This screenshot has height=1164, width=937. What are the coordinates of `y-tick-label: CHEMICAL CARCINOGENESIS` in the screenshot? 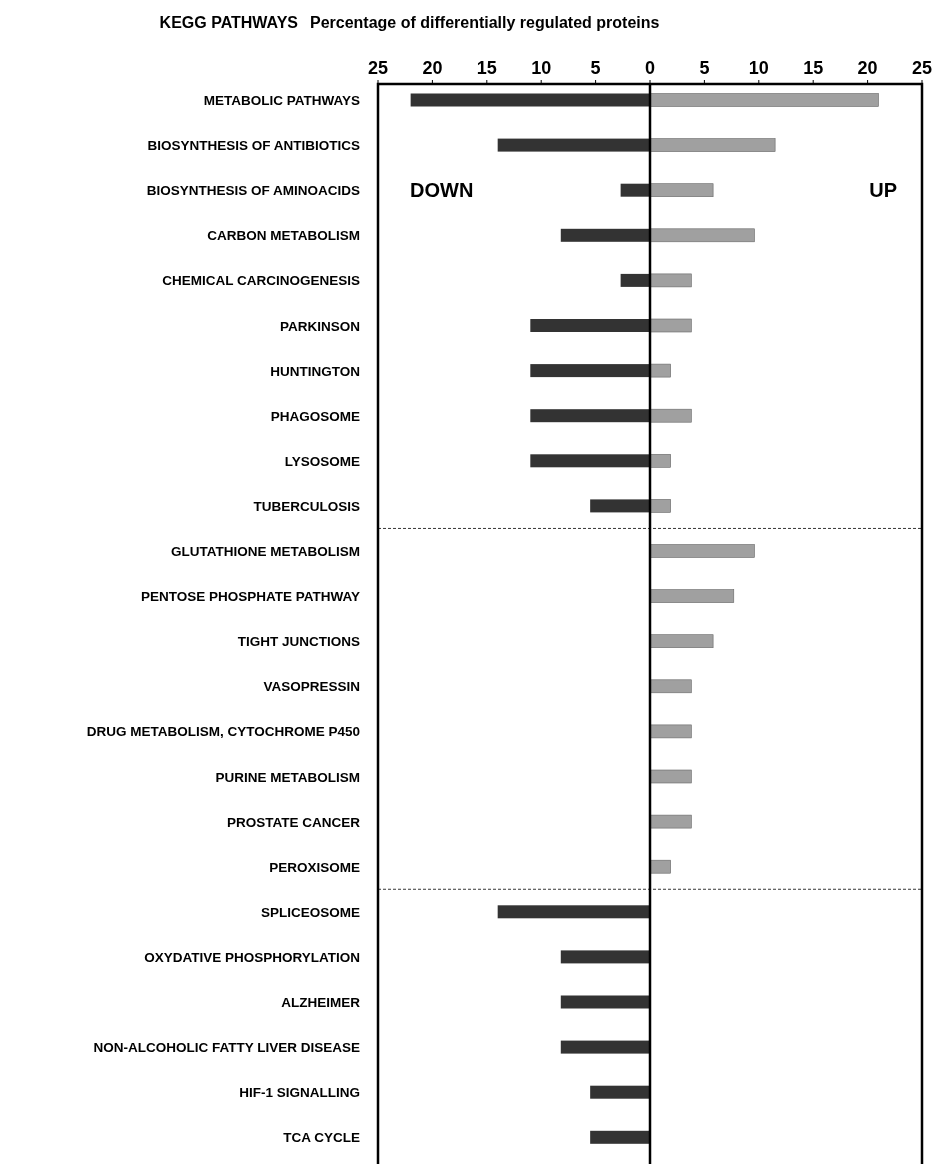 It's located at (261, 281).